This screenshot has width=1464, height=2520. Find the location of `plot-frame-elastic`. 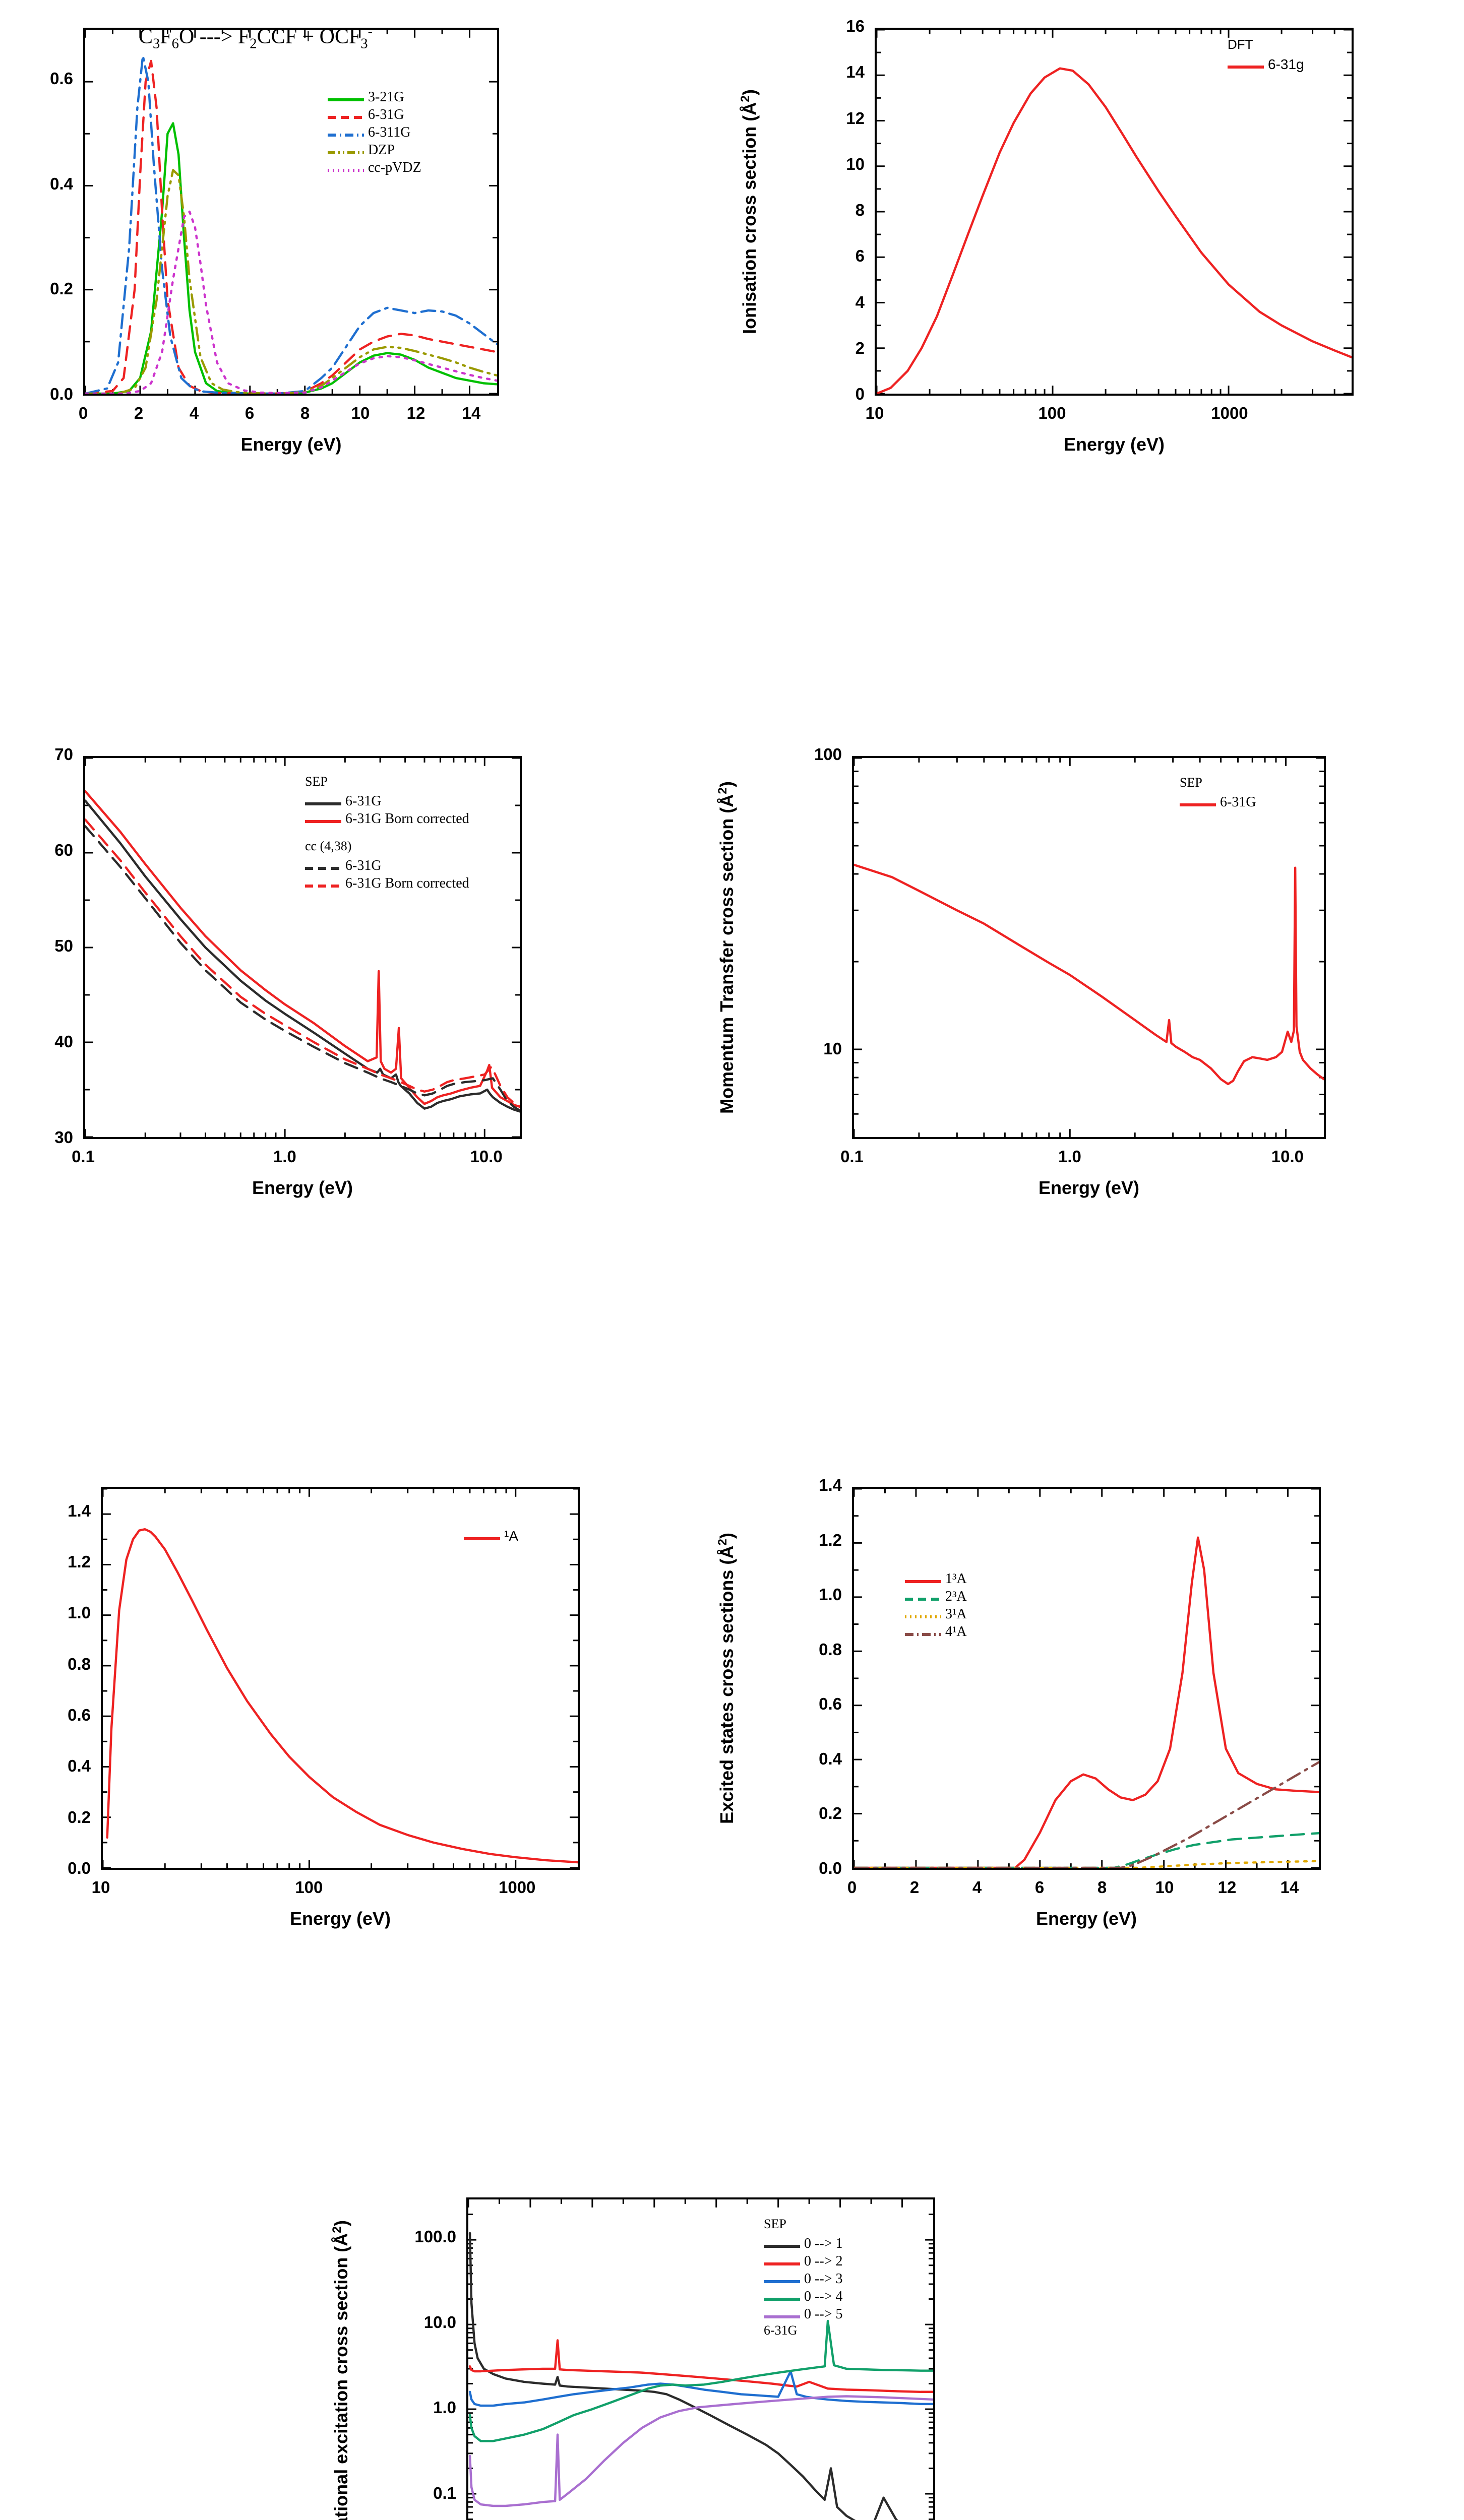

plot-frame-elastic is located at coordinates (302, 948).